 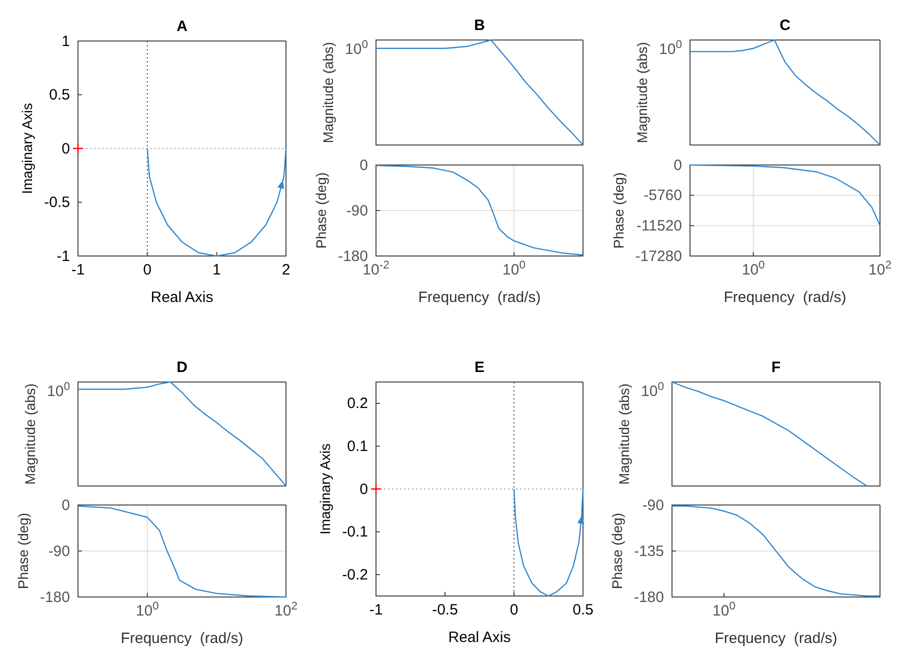 I want to click on y-tick-label: -17280, so click(x=658, y=256).